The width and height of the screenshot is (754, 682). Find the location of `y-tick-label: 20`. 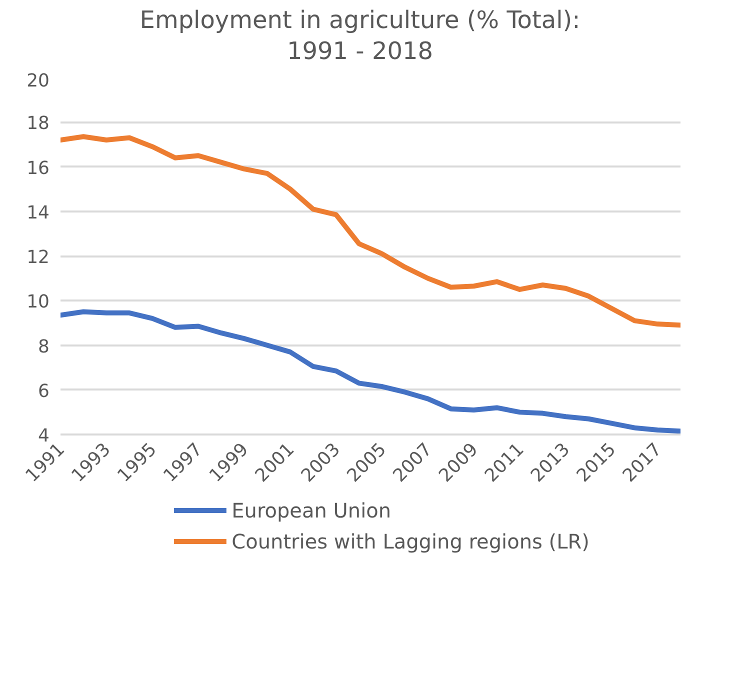

y-tick-label: 20 is located at coordinates (38, 81).